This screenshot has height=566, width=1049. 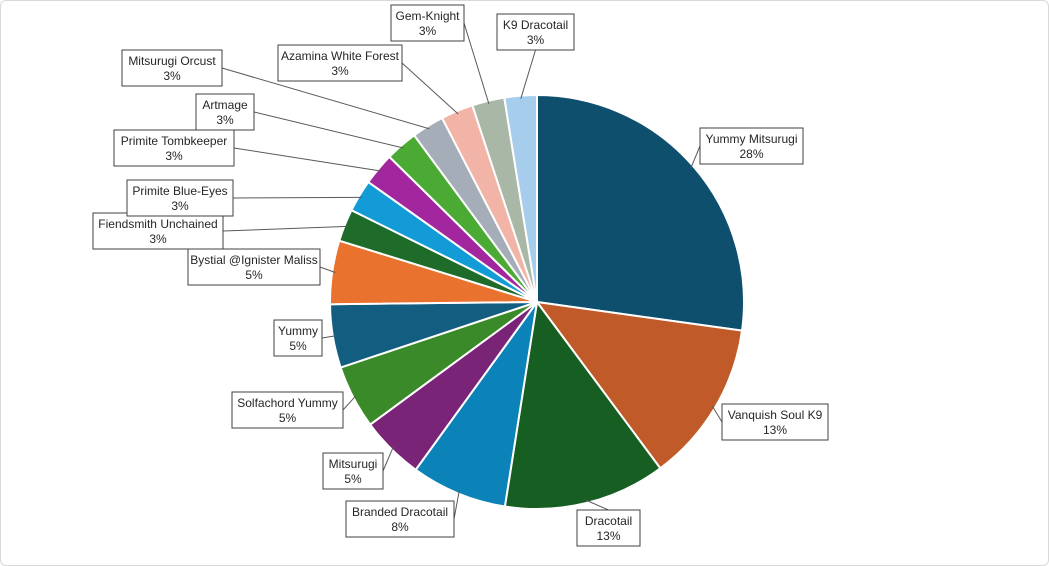 I want to click on data-label-name: Yummy Mitsurugi, so click(x=751, y=139).